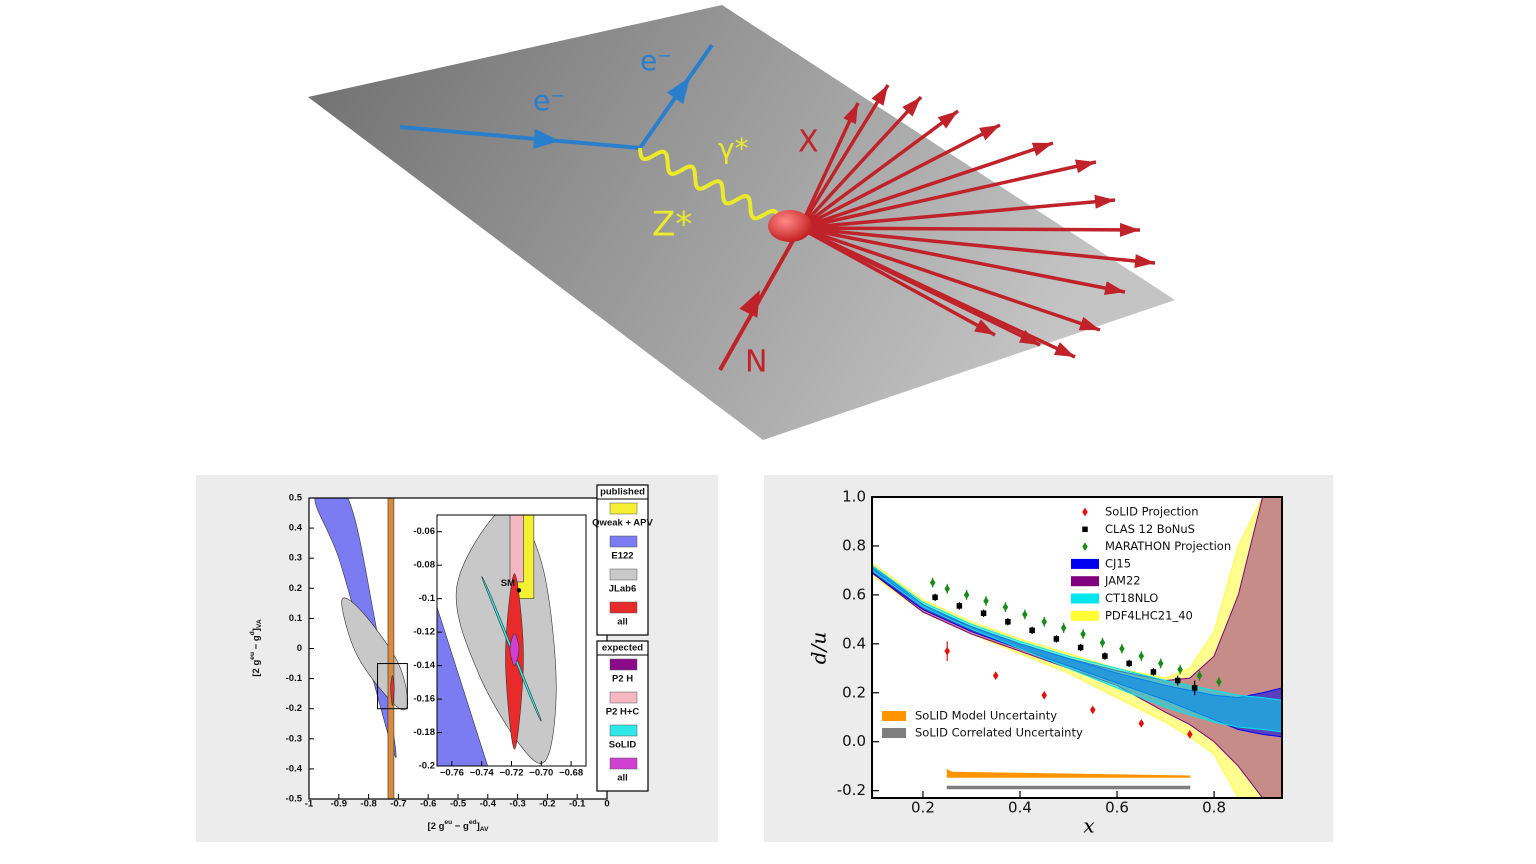 Image resolution: width=1536 pixels, height=864 pixels. Describe the element at coordinates (756, 362) in the screenshot. I see `diagram-label: N` at that location.